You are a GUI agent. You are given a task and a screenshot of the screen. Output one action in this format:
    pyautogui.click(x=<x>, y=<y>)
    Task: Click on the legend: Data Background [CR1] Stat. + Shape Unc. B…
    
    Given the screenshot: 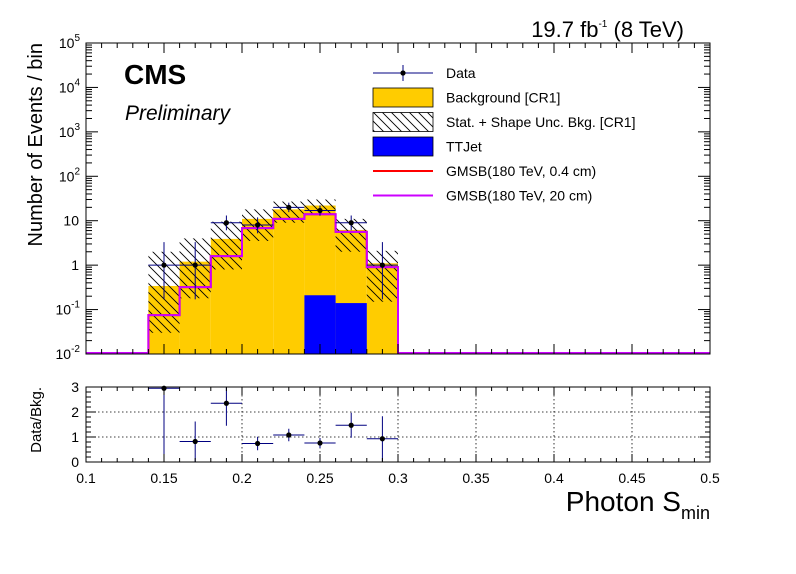 What is the action you would take?
    pyautogui.click(x=504, y=134)
    